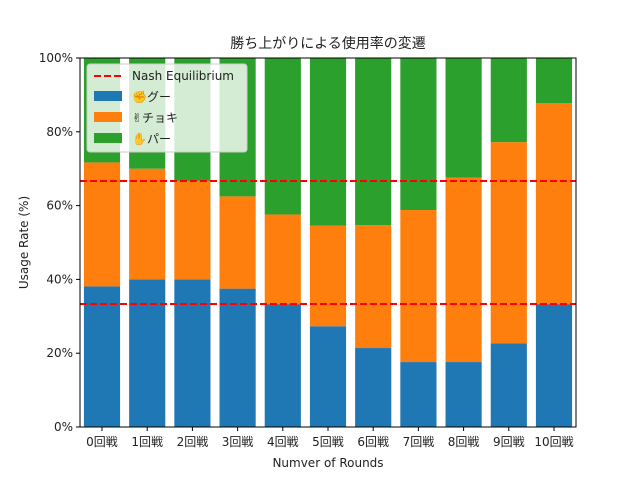 Image resolution: width=640 pixels, height=480 pixels. I want to click on x-axis: 0回戦 1回戦 2回戦 3回戦 4回戦 5回戦 6回戦 7回戦 8回戦 9回戦 10回戦, so click(330, 438).